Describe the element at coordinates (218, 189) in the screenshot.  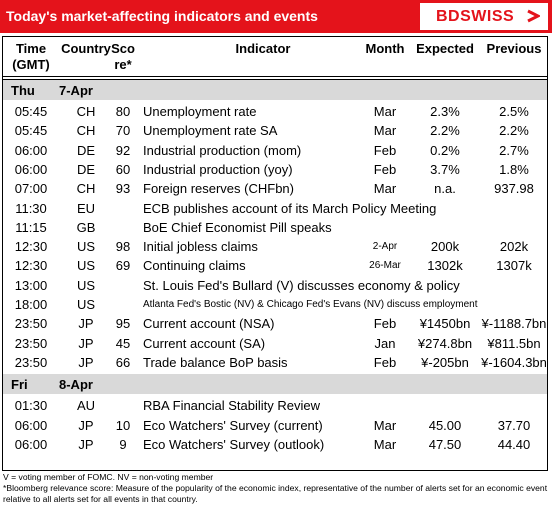
I see `cell-indicator: Foreign reserves (CHFbn)` at that location.